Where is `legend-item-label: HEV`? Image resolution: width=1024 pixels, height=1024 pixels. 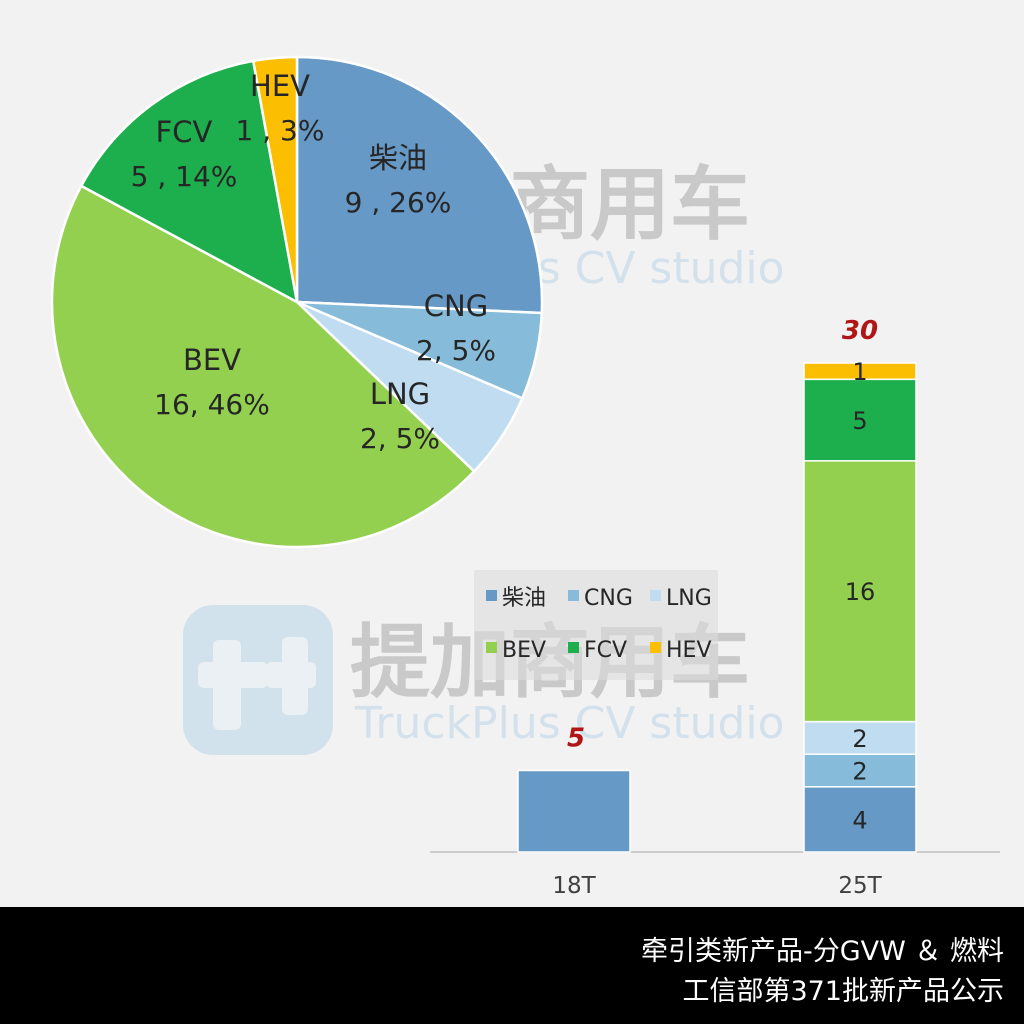 legend-item-label: HEV is located at coordinates (689, 650).